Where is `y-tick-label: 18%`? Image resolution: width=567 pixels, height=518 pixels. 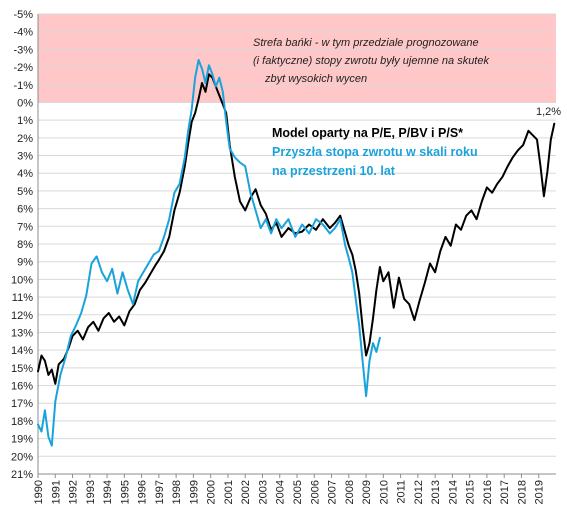
y-tick-label: 18% is located at coordinates (22, 422).